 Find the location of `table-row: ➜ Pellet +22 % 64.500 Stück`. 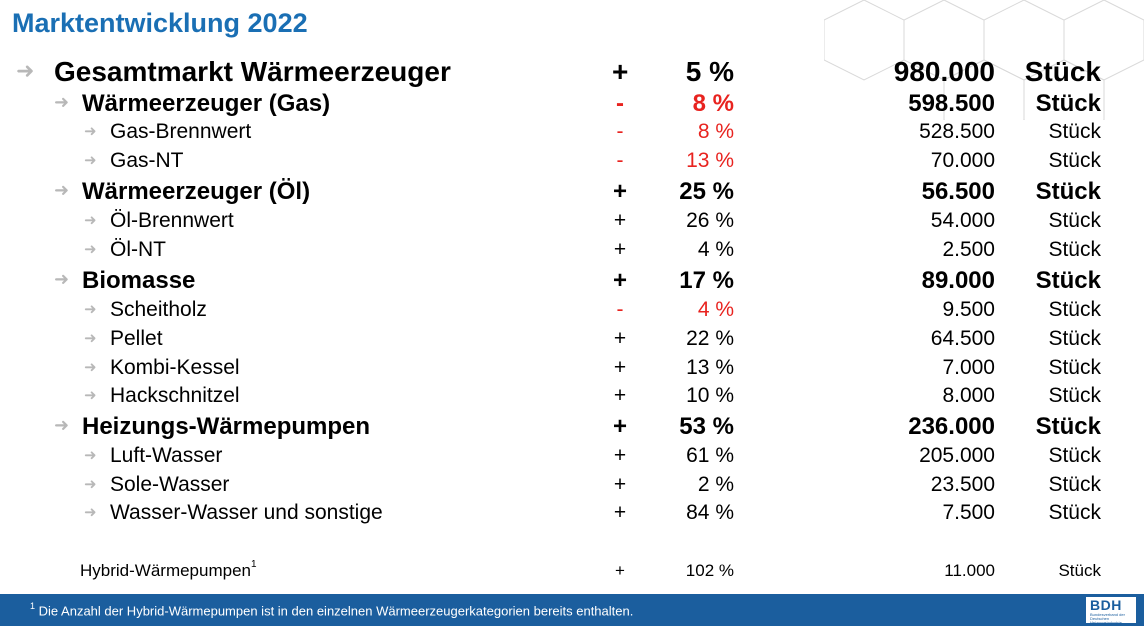

table-row: ➜ Pellet +22 % 64.500 Stück is located at coordinates (572, 340).